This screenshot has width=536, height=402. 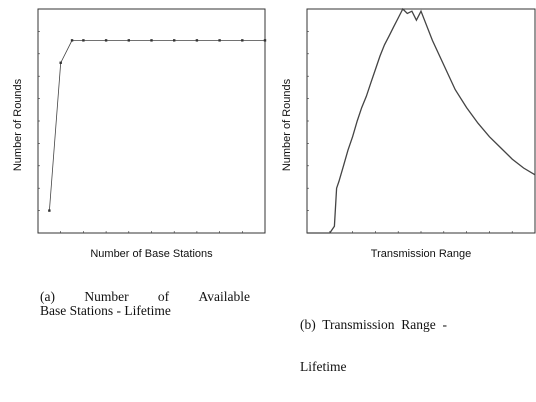 What do you see at coordinates (105, 310) in the screenshot?
I see `caption-a-line2: Base Stations - Lifetime` at bounding box center [105, 310].